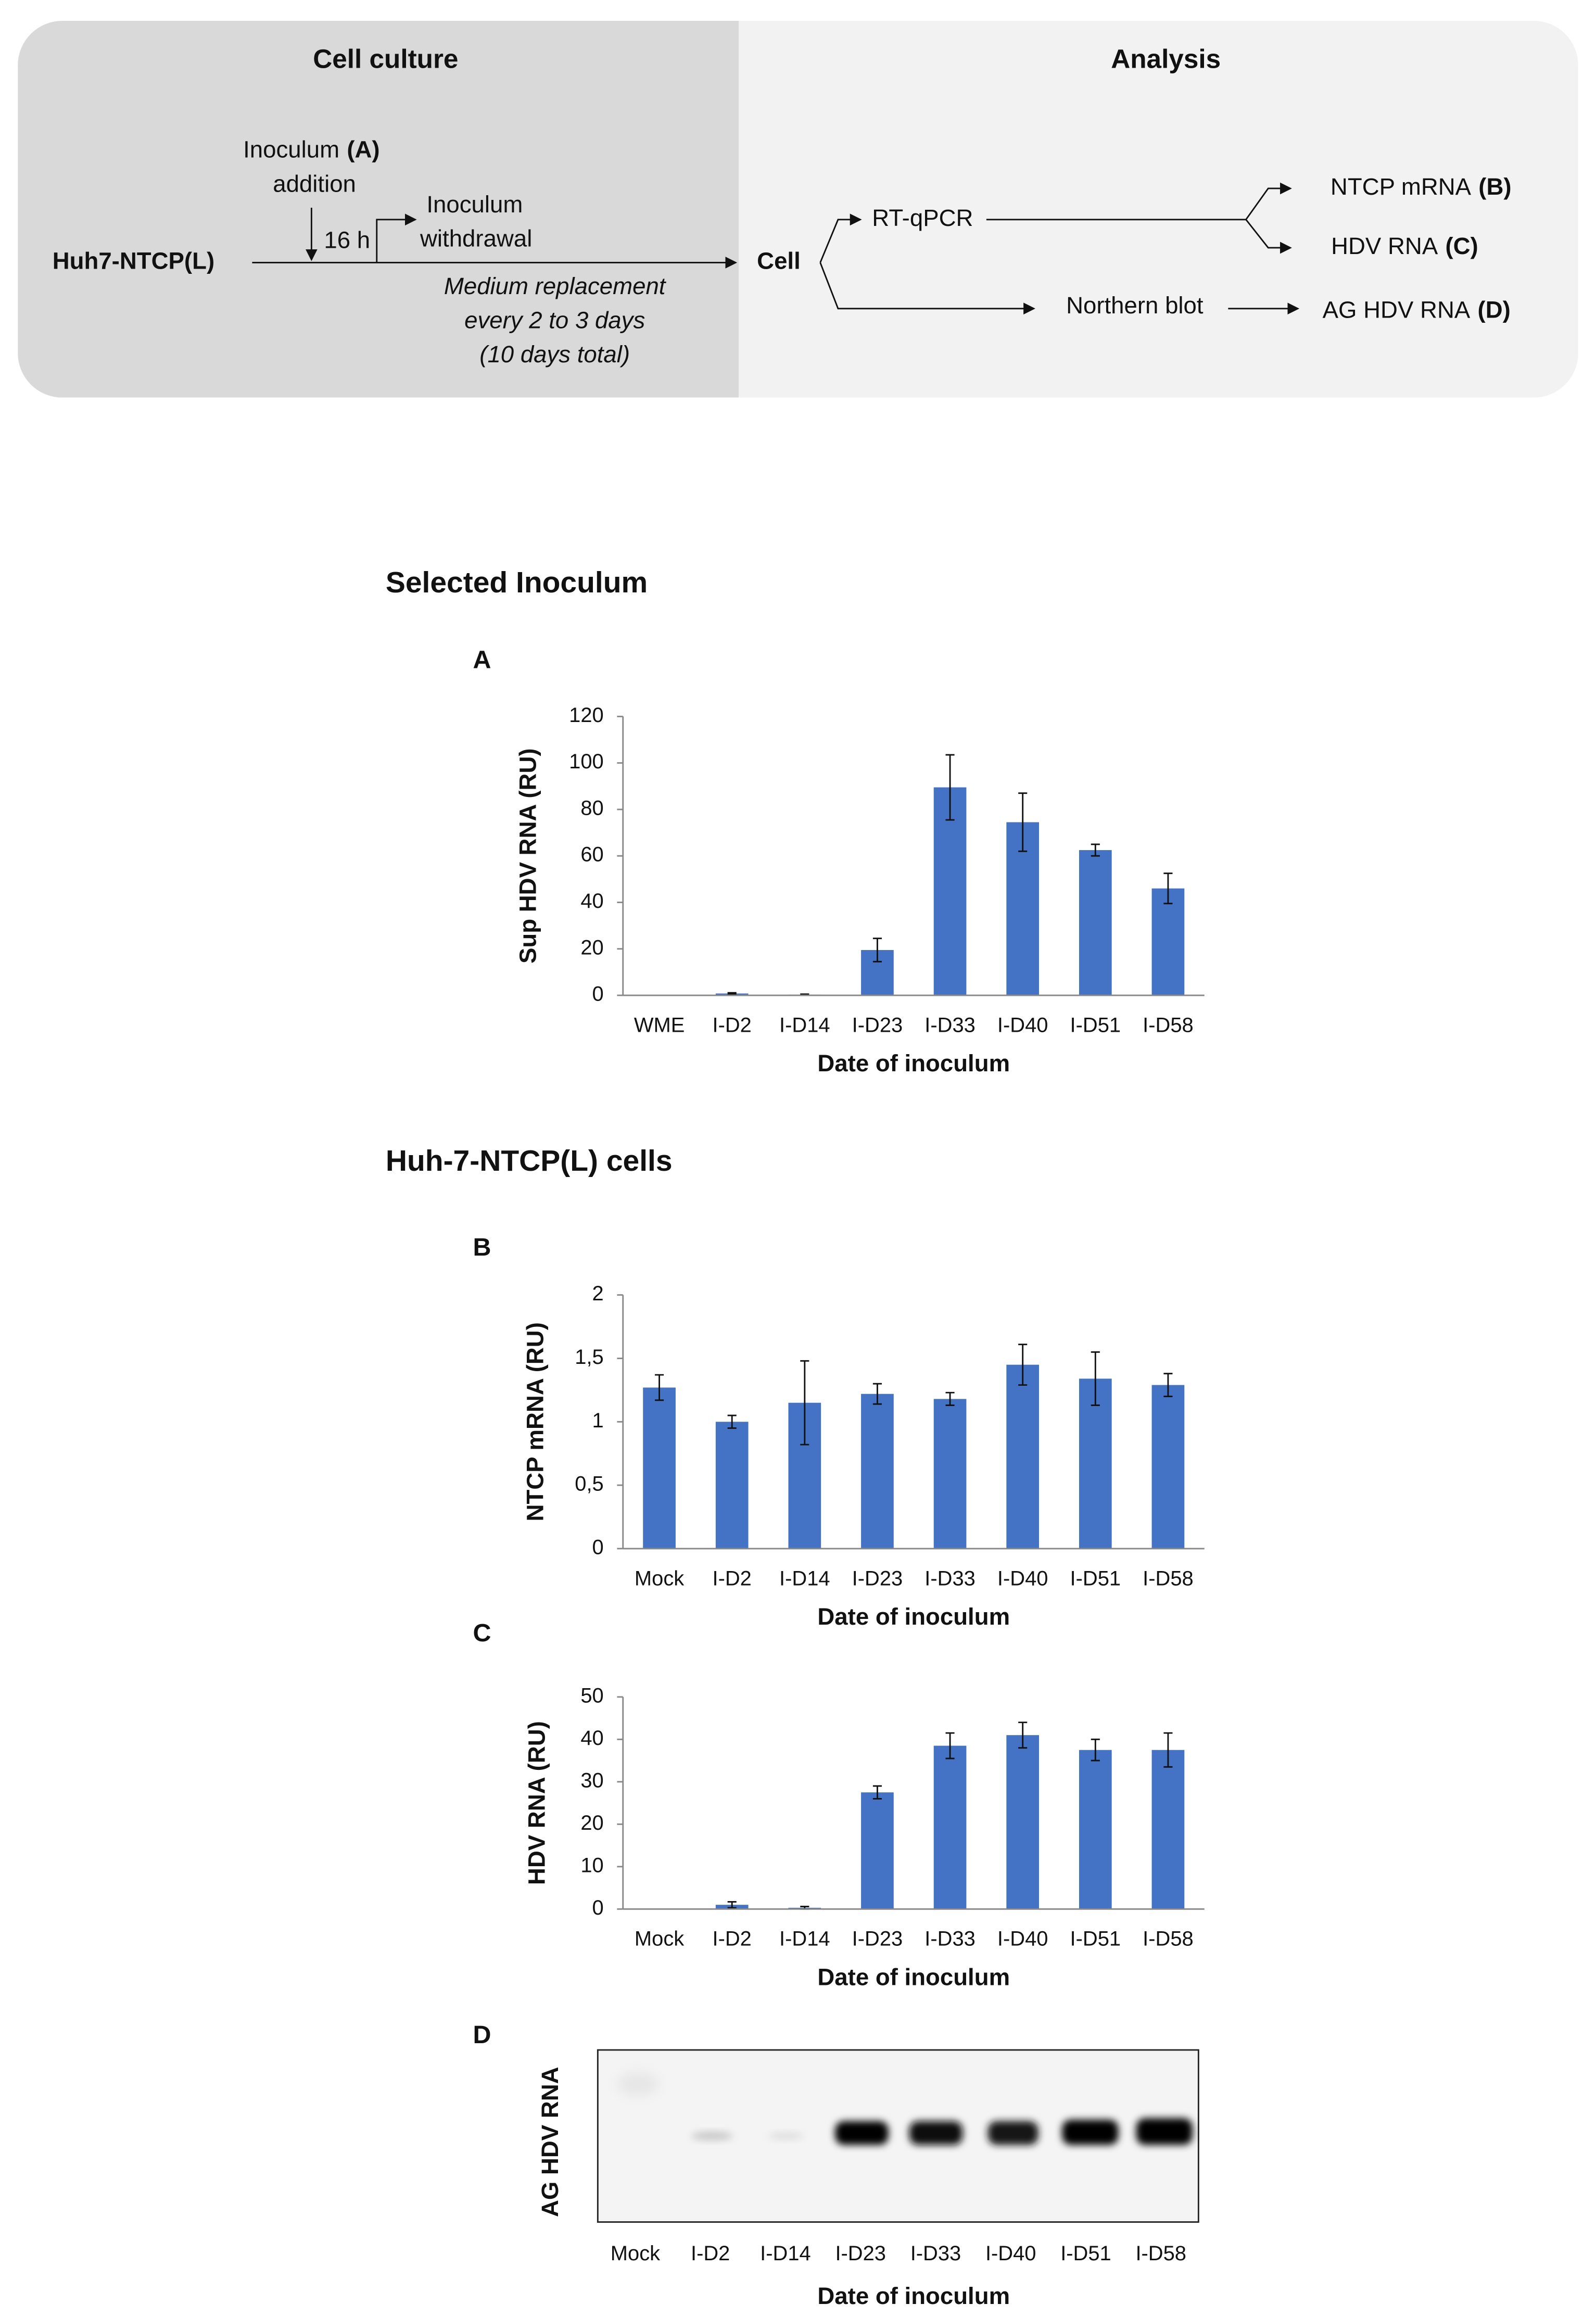  I want to click on x-tick-label: WME, so click(659, 1025).